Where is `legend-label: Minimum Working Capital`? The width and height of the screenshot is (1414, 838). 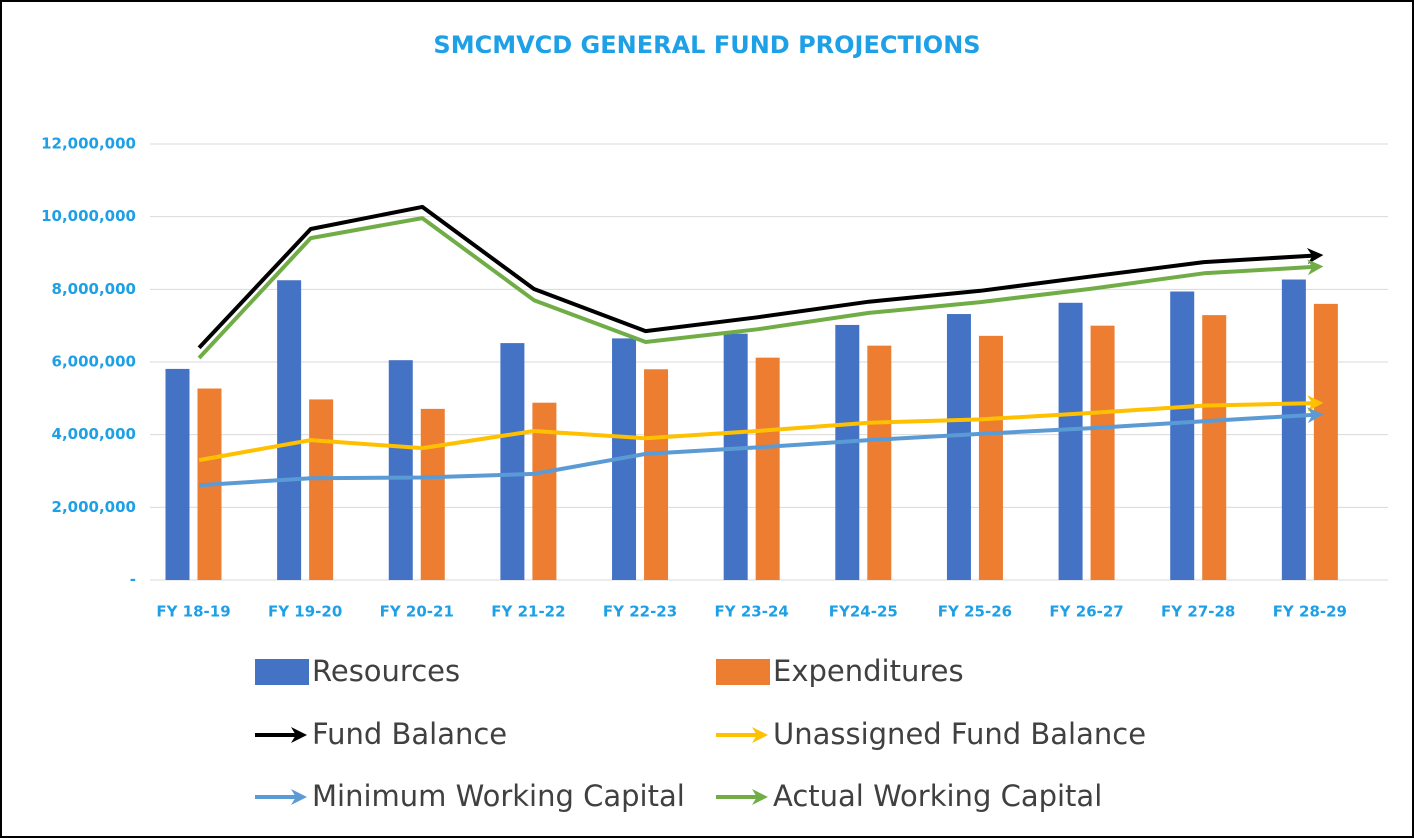
legend-label: Minimum Working Capital is located at coordinates (498, 796).